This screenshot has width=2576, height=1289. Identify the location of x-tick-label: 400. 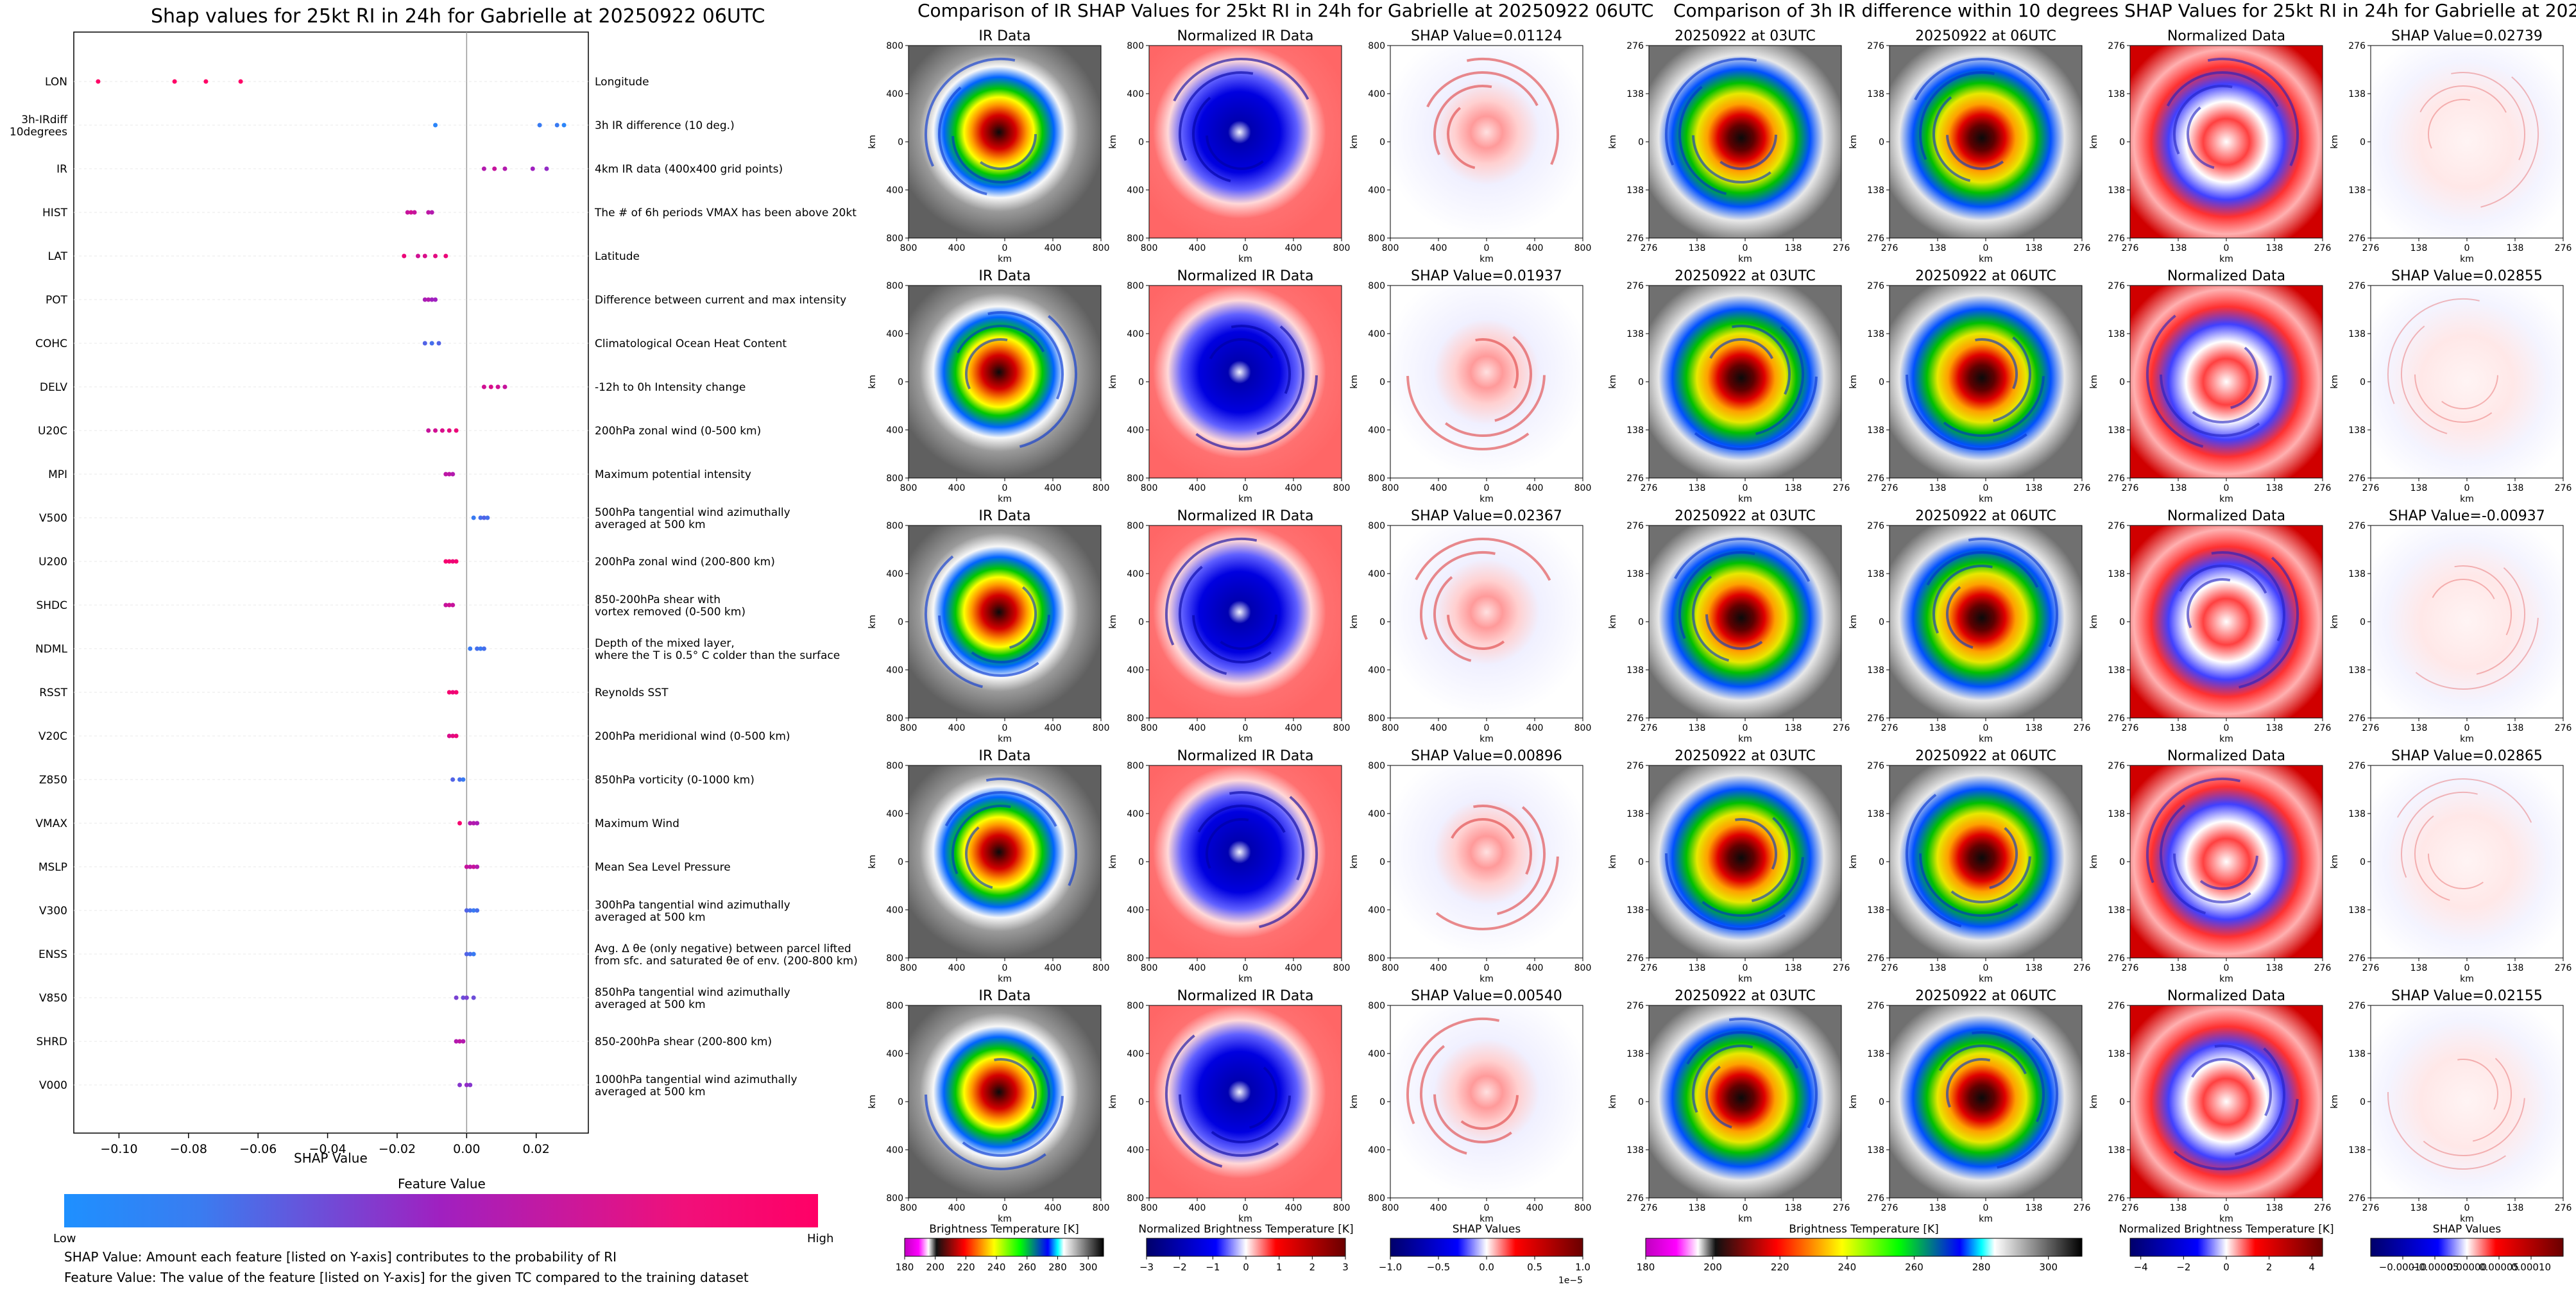
(1053, 728).